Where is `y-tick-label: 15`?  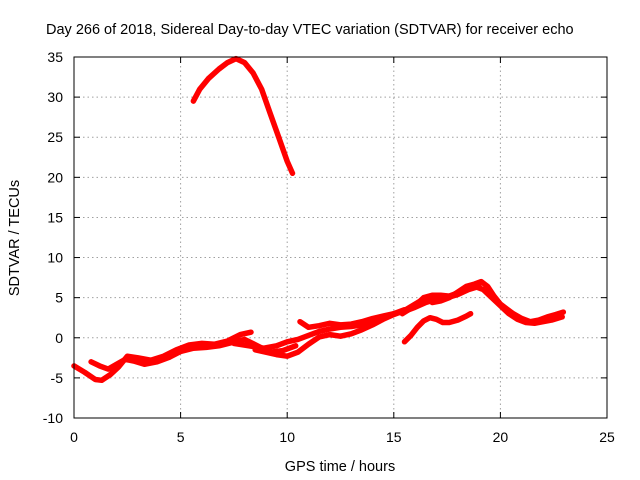
y-tick-label: 15 is located at coordinates (55, 217).